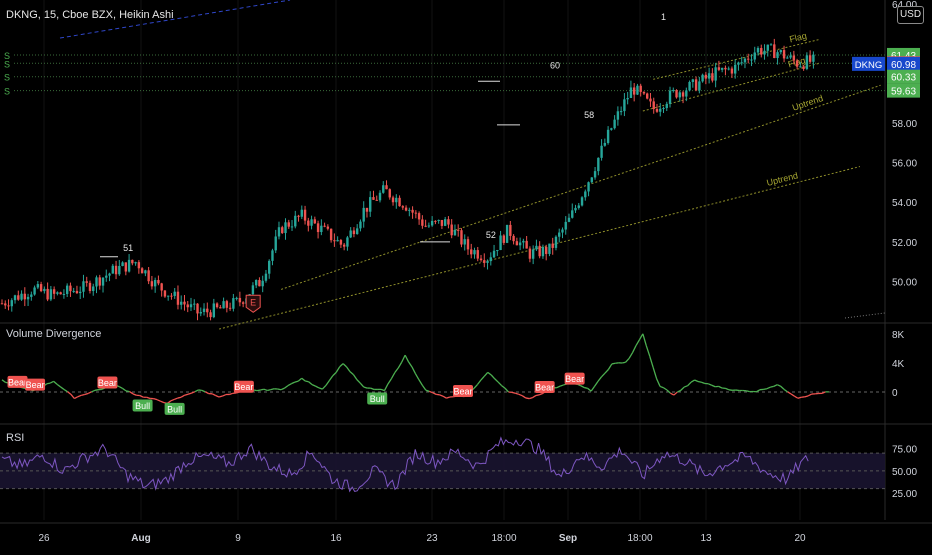 This screenshot has width=932, height=555. Describe the element at coordinates (868, 65) in the screenshot. I see `ticker-tag-label: DKNG` at that location.